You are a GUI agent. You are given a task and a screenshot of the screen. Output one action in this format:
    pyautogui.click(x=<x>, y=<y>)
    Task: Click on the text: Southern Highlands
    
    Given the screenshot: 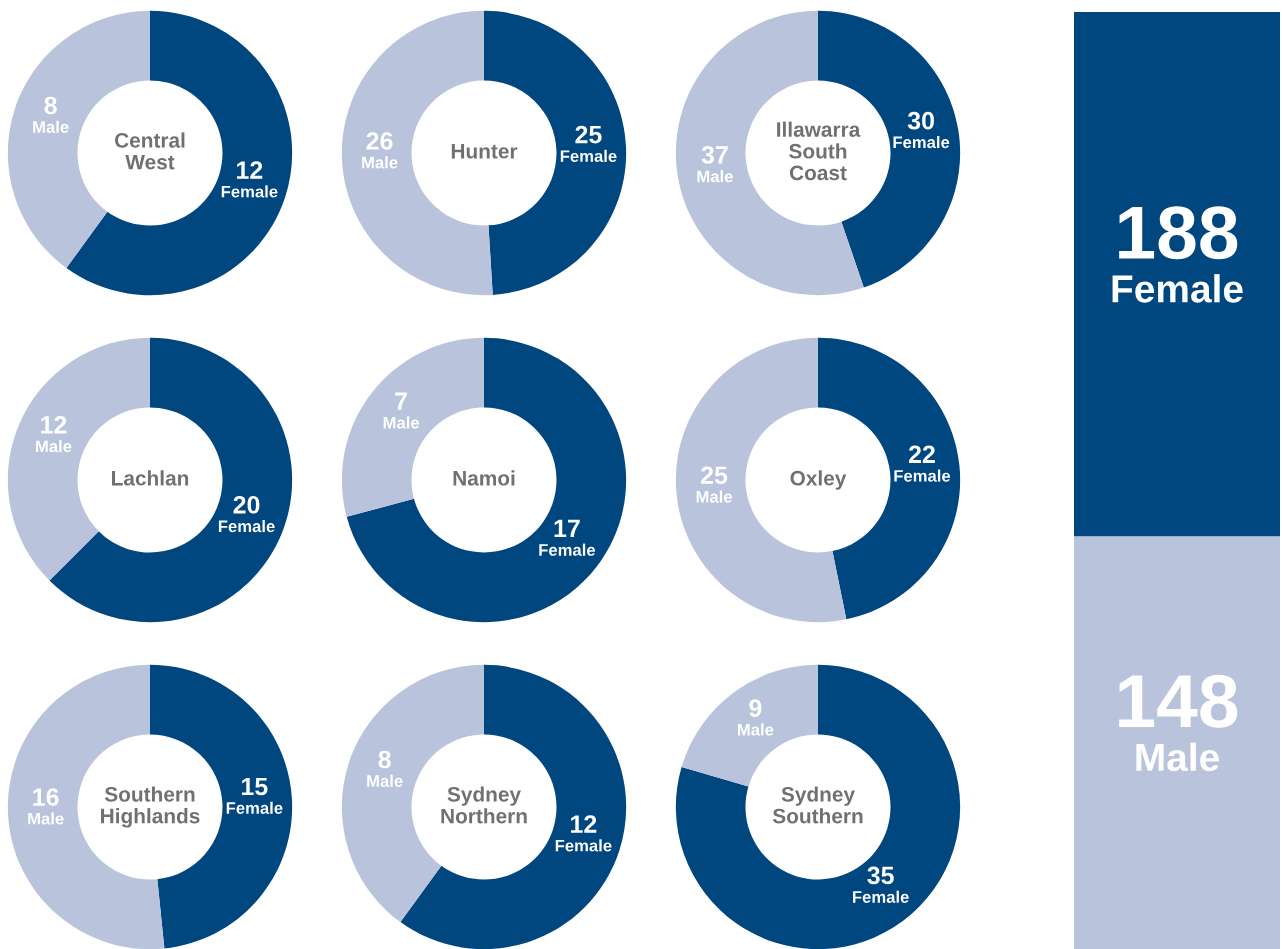 What is the action you would take?
    pyautogui.click(x=150, y=807)
    